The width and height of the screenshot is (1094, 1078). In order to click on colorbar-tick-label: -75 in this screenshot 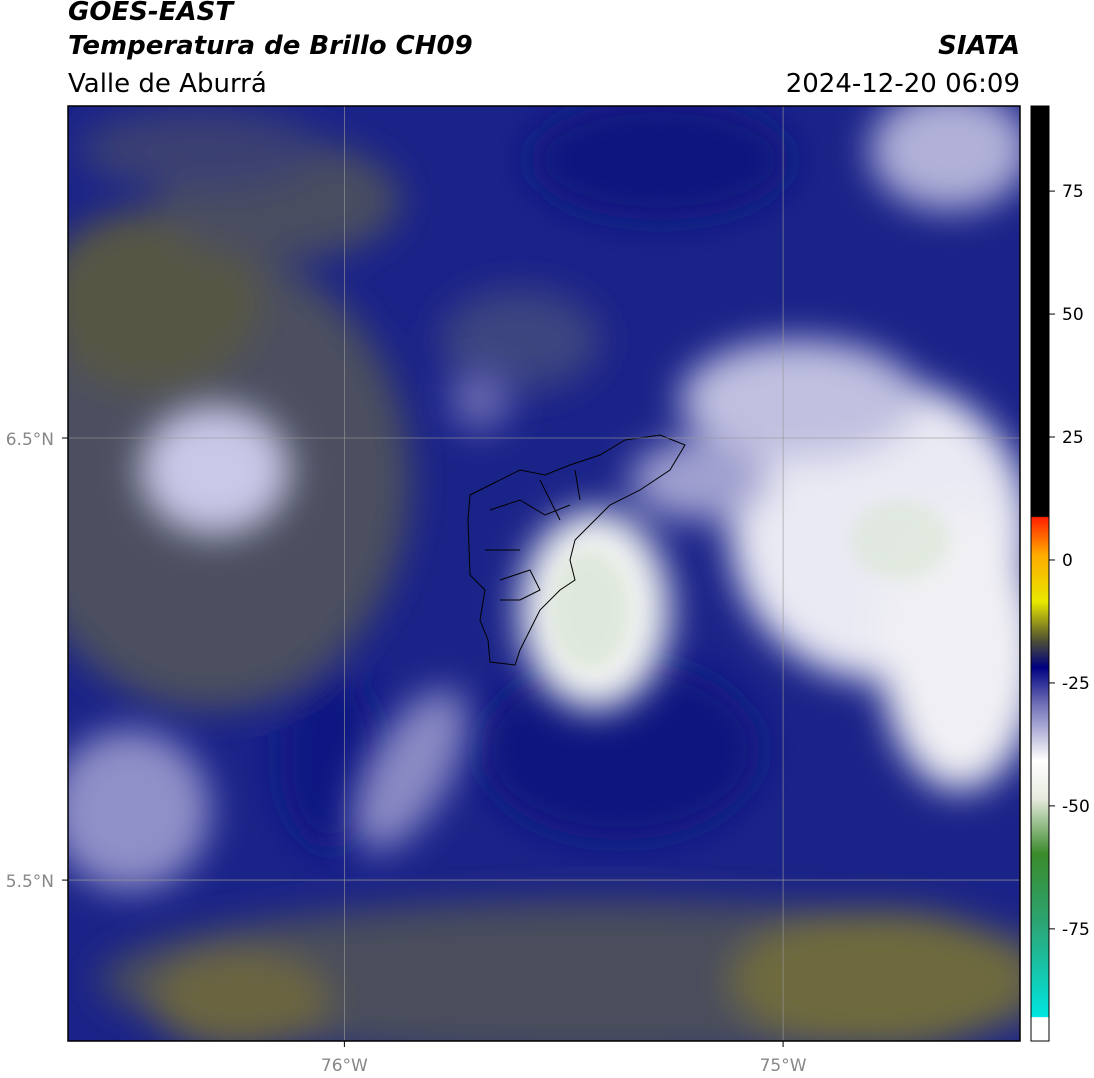, I will do `click(1076, 930)`.